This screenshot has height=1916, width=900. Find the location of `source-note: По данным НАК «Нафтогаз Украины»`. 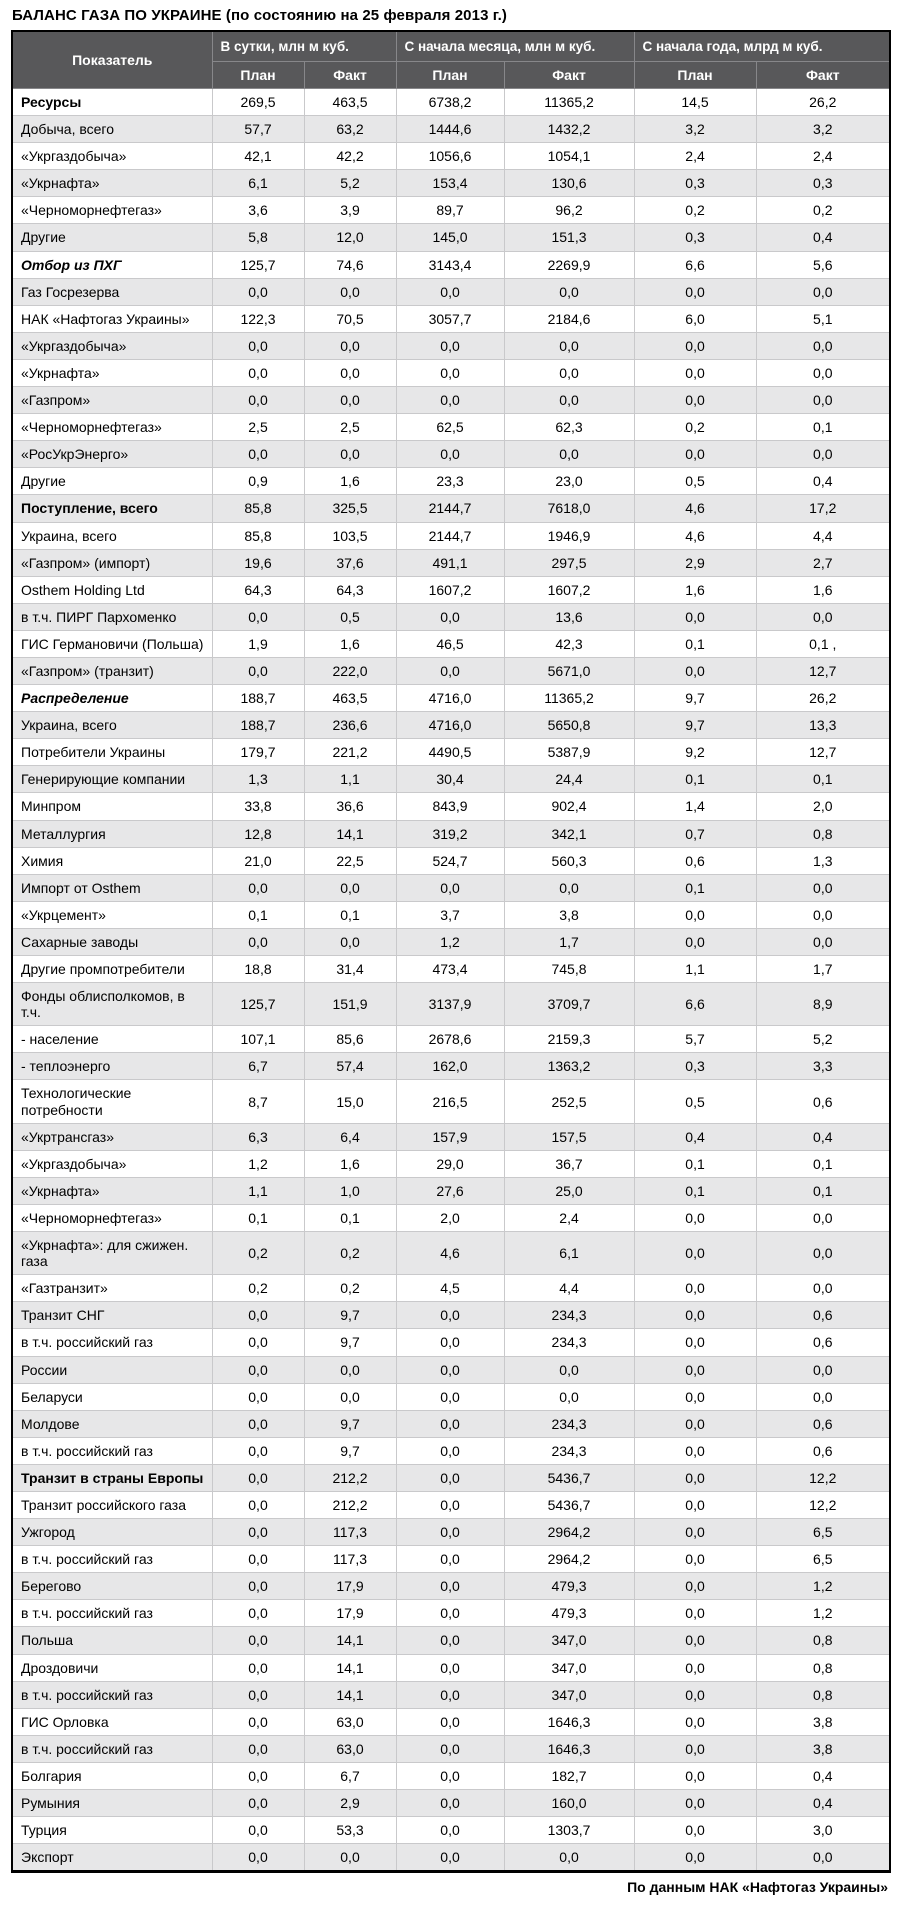

source-note: По данным НАК «Нафтогаз Украины» is located at coordinates (757, 1887).